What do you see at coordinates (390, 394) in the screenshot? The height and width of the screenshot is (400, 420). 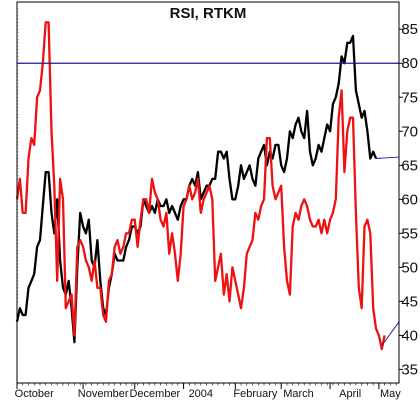 I see `x-tick-label: May` at bounding box center [390, 394].